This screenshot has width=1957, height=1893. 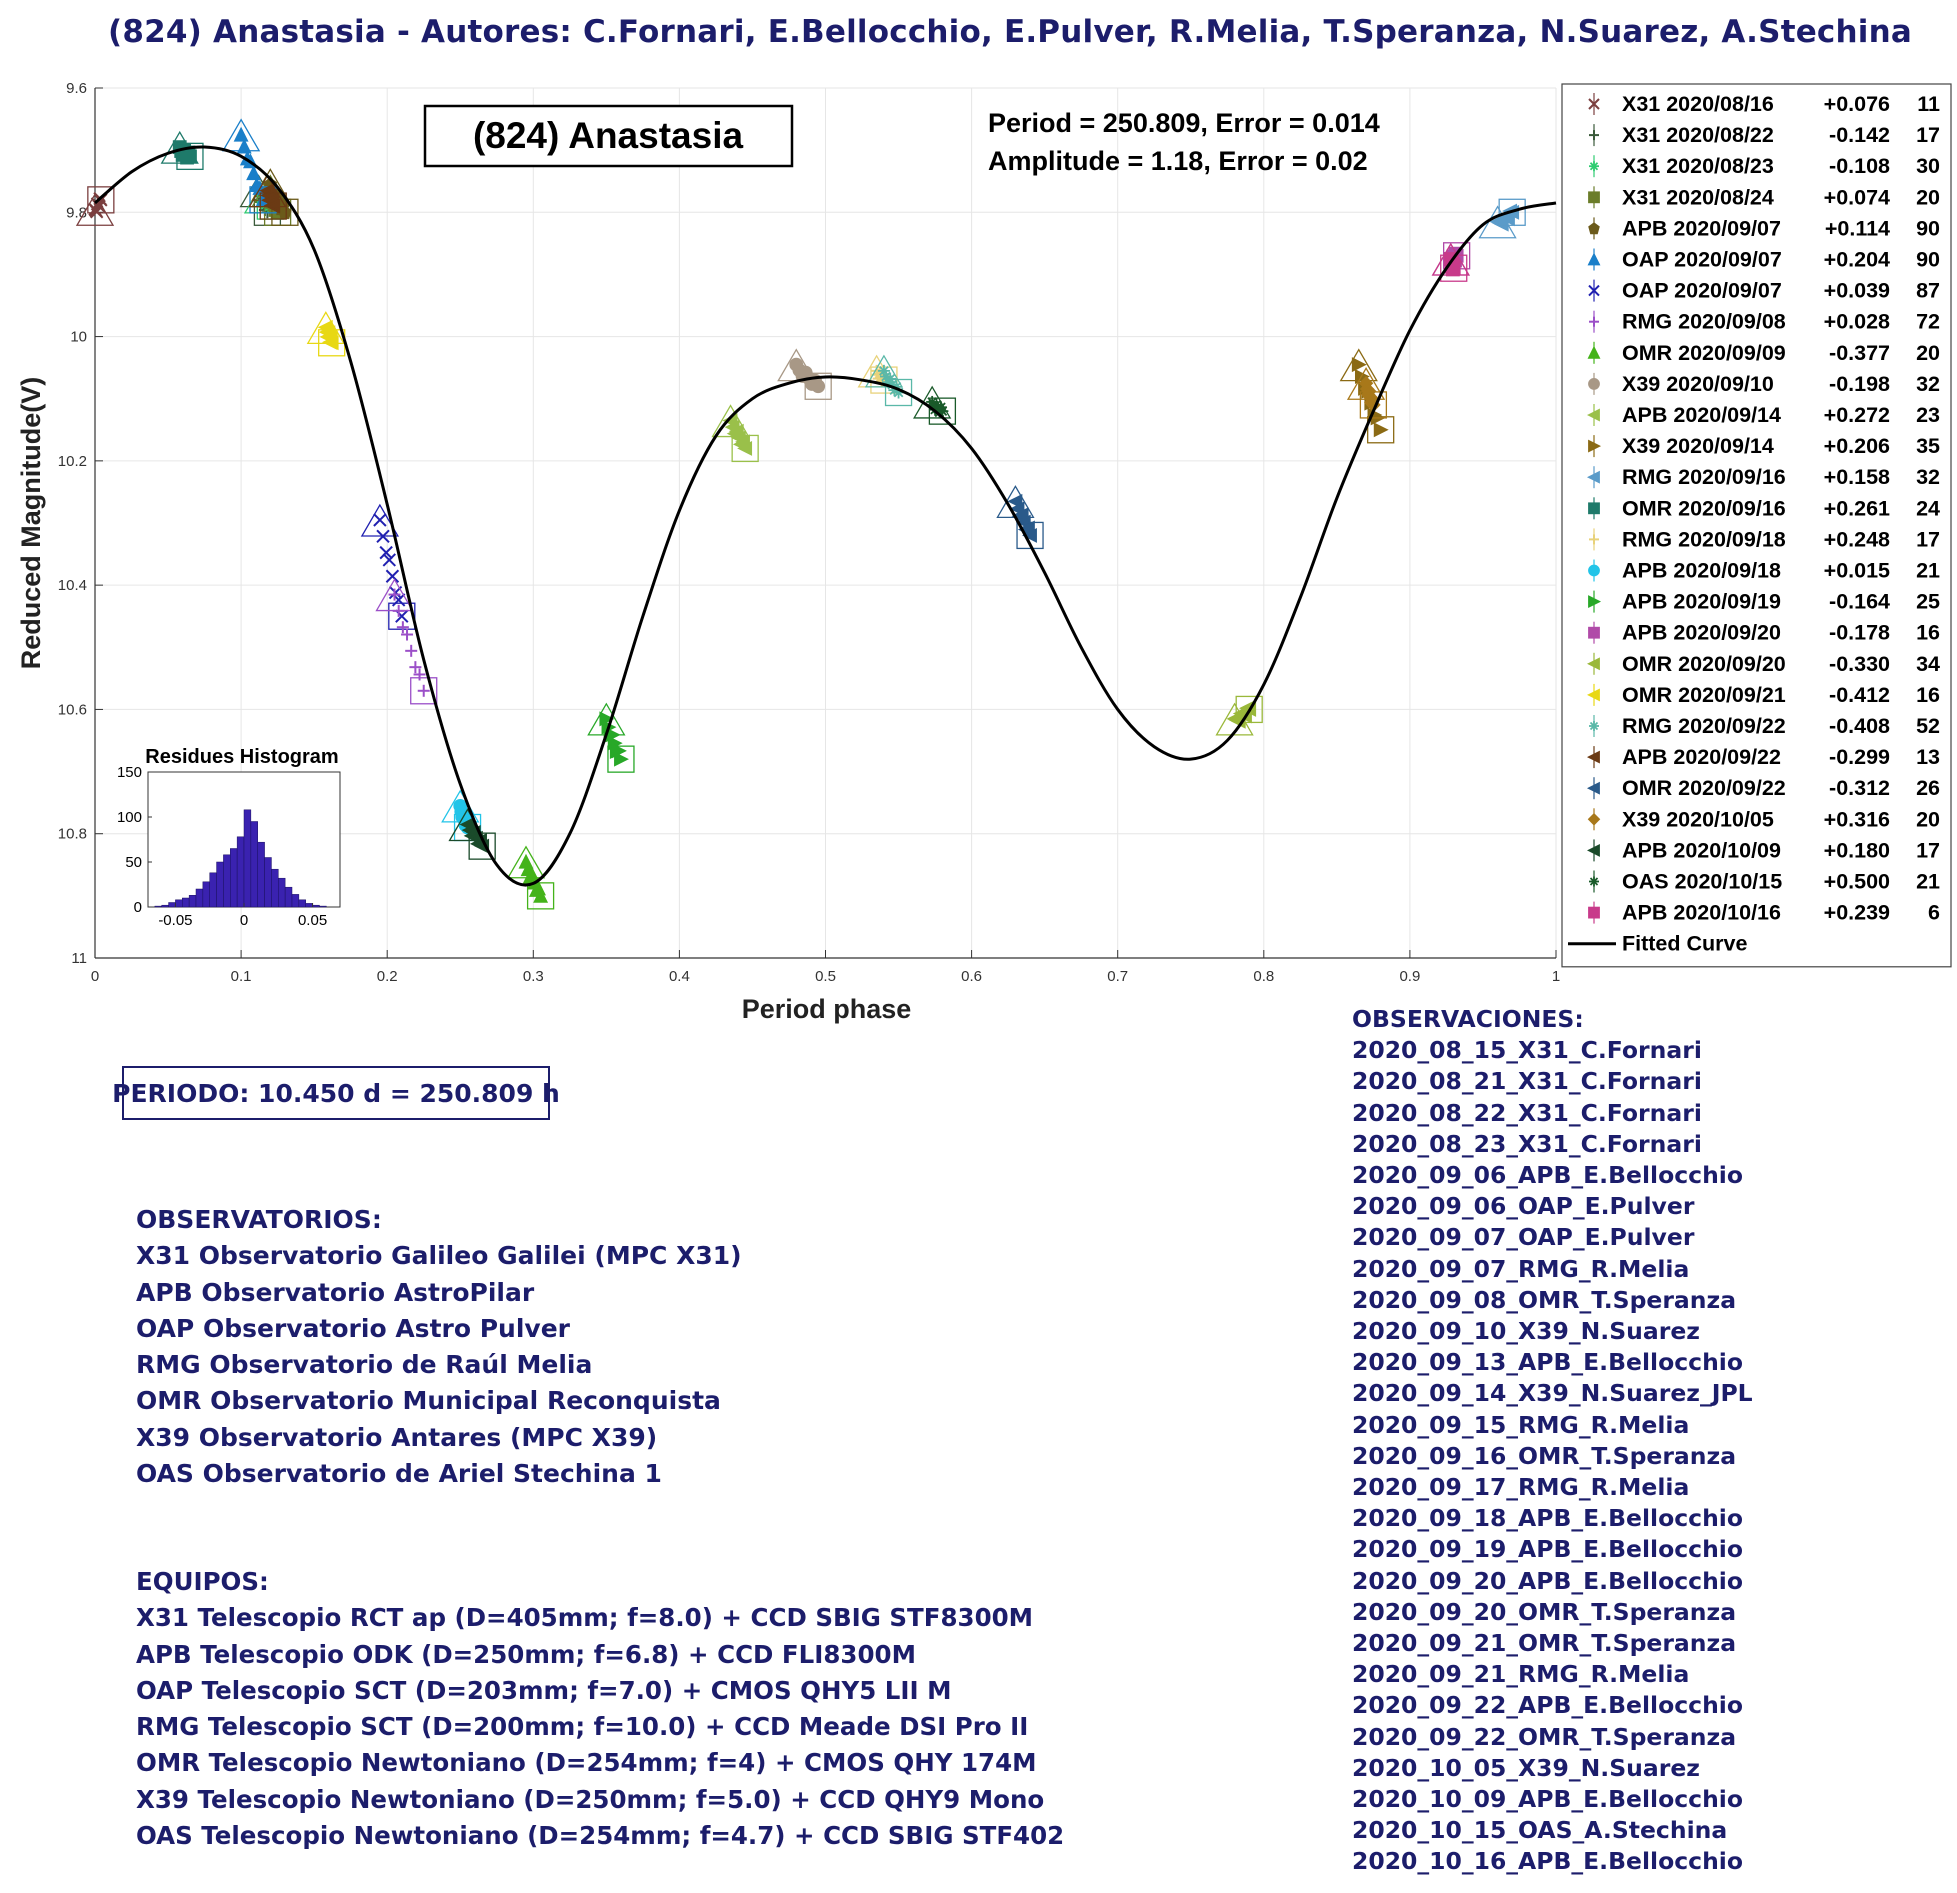 I want to click on observatorio-line: APB Observatorio AstroPilar, so click(x=335, y=1292).